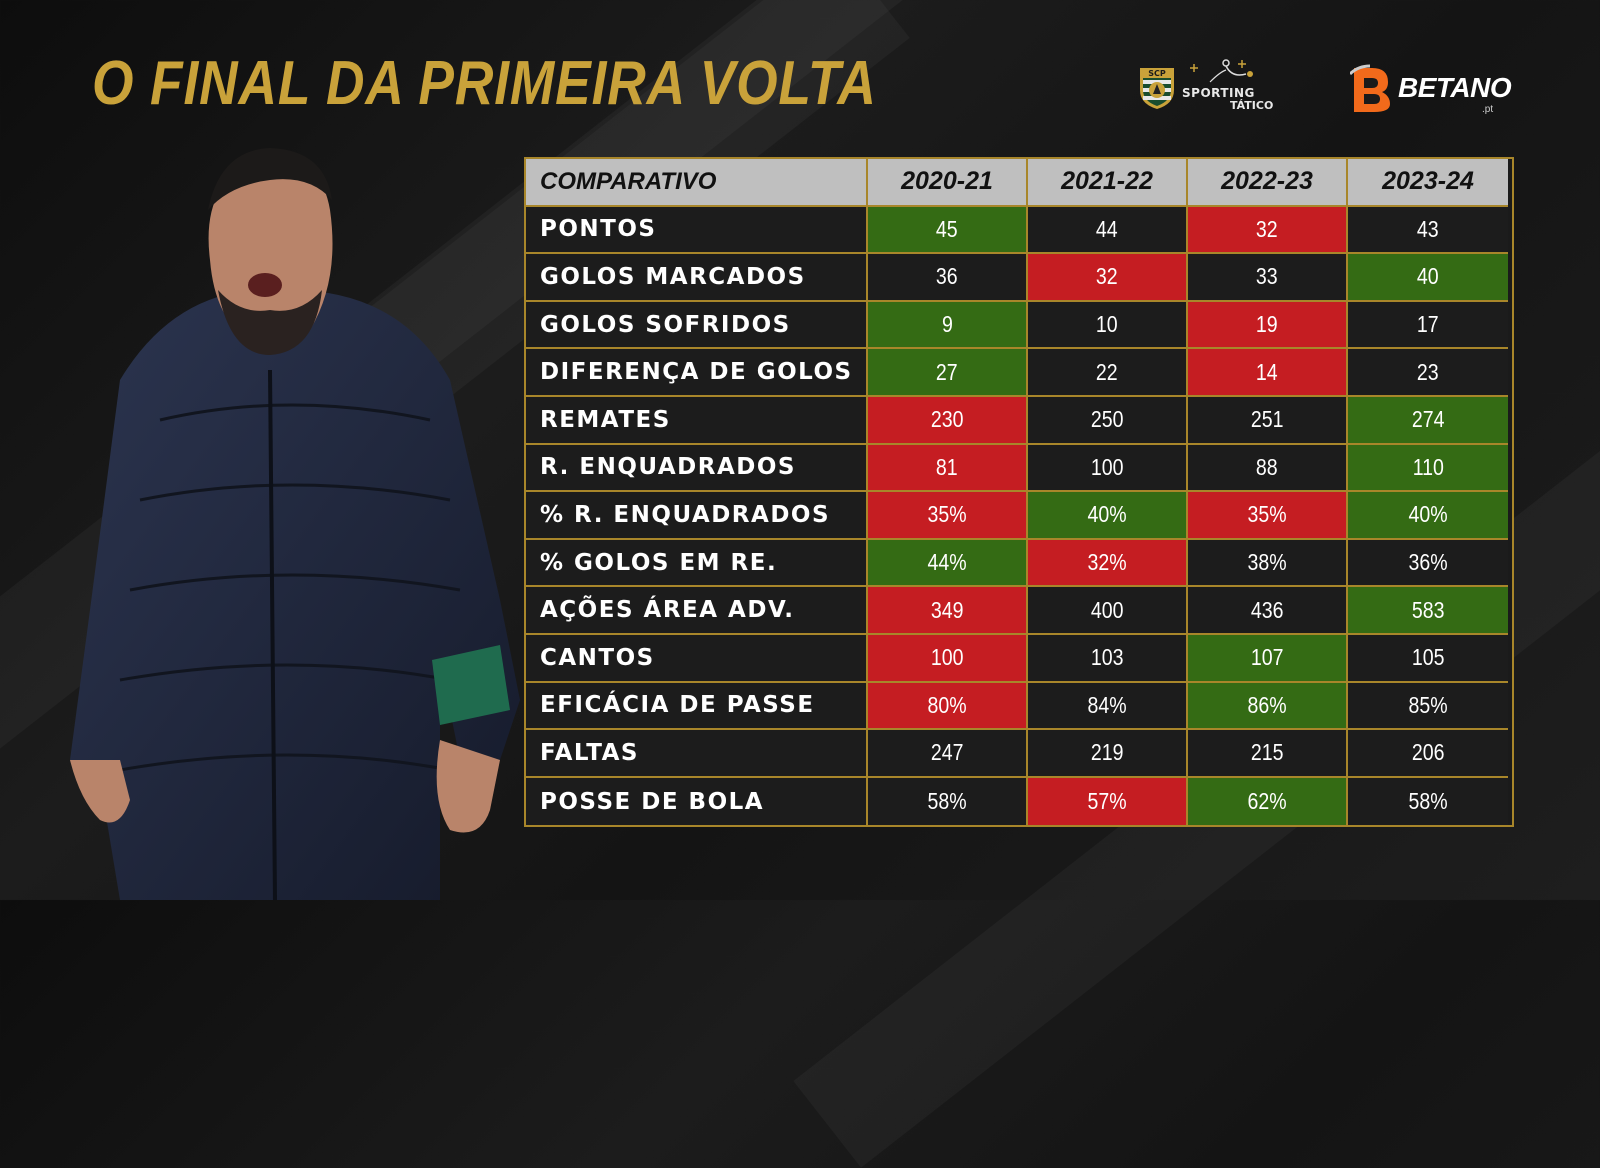 This screenshot has width=1600, height=1168. I want to click on value-cell: 251, so click(1268, 420).